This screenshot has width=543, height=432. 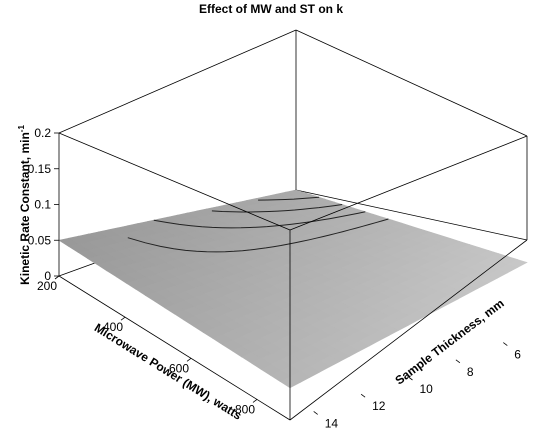 What do you see at coordinates (332, 423) in the screenshot?
I see `y-tick-label: 14` at bounding box center [332, 423].